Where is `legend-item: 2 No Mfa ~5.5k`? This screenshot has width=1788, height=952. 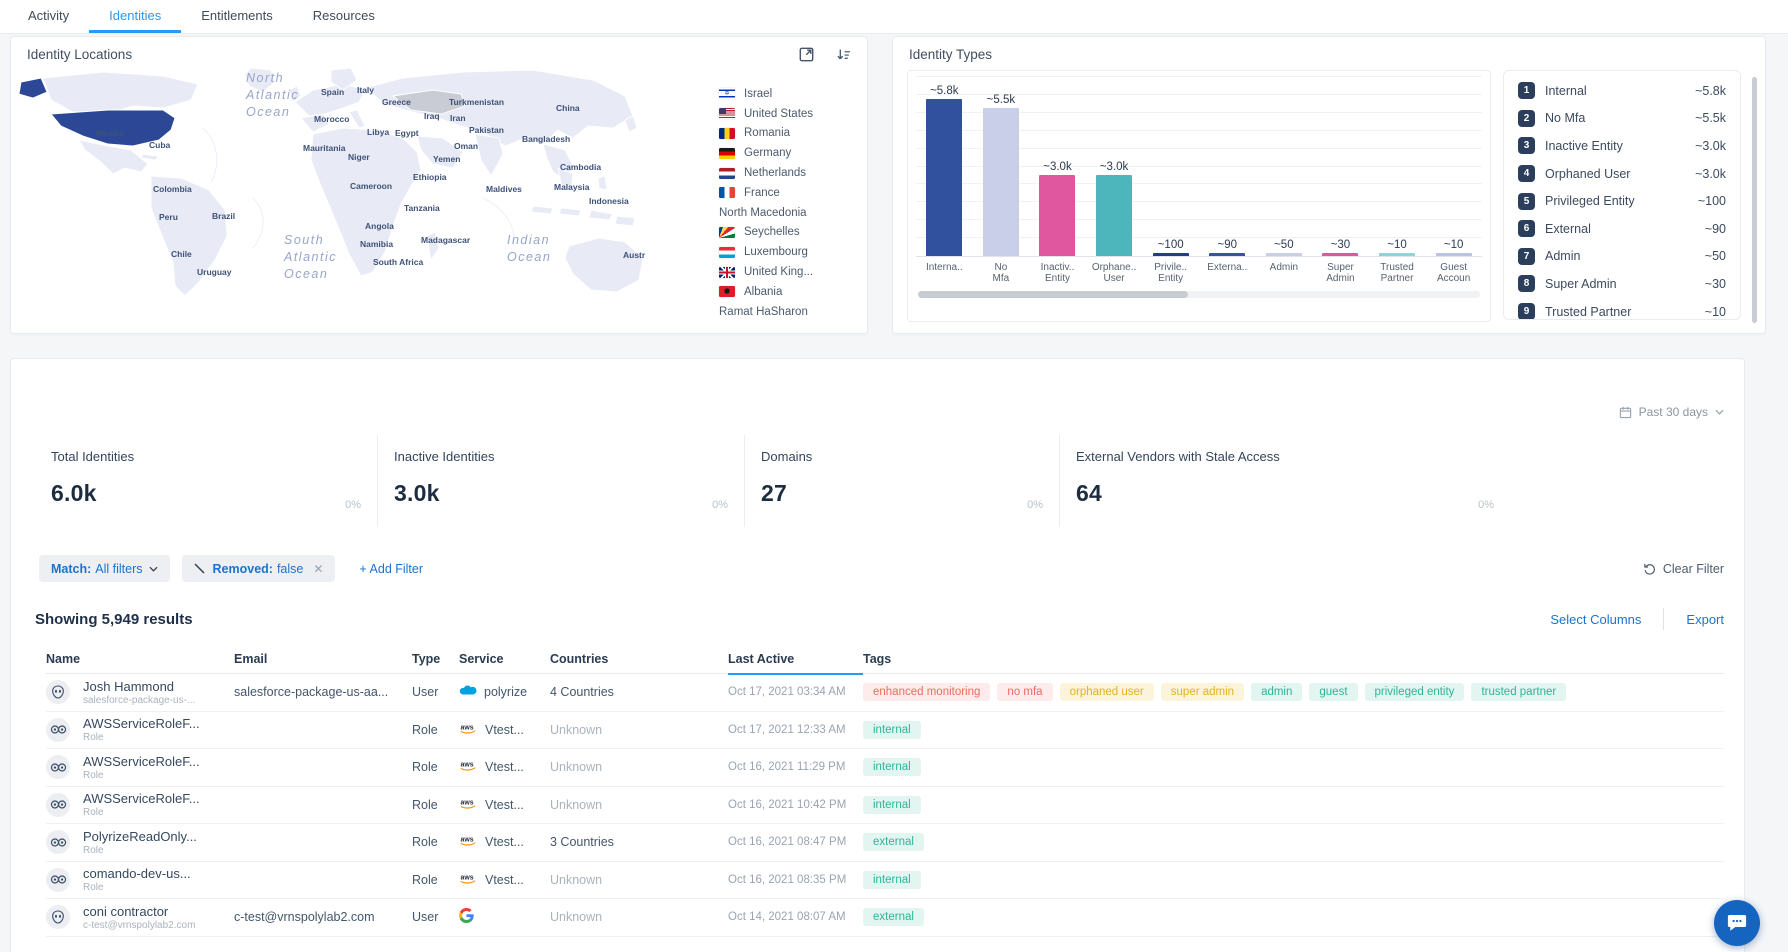
legend-item: 2 No Mfa ~5.5k is located at coordinates (1622, 119).